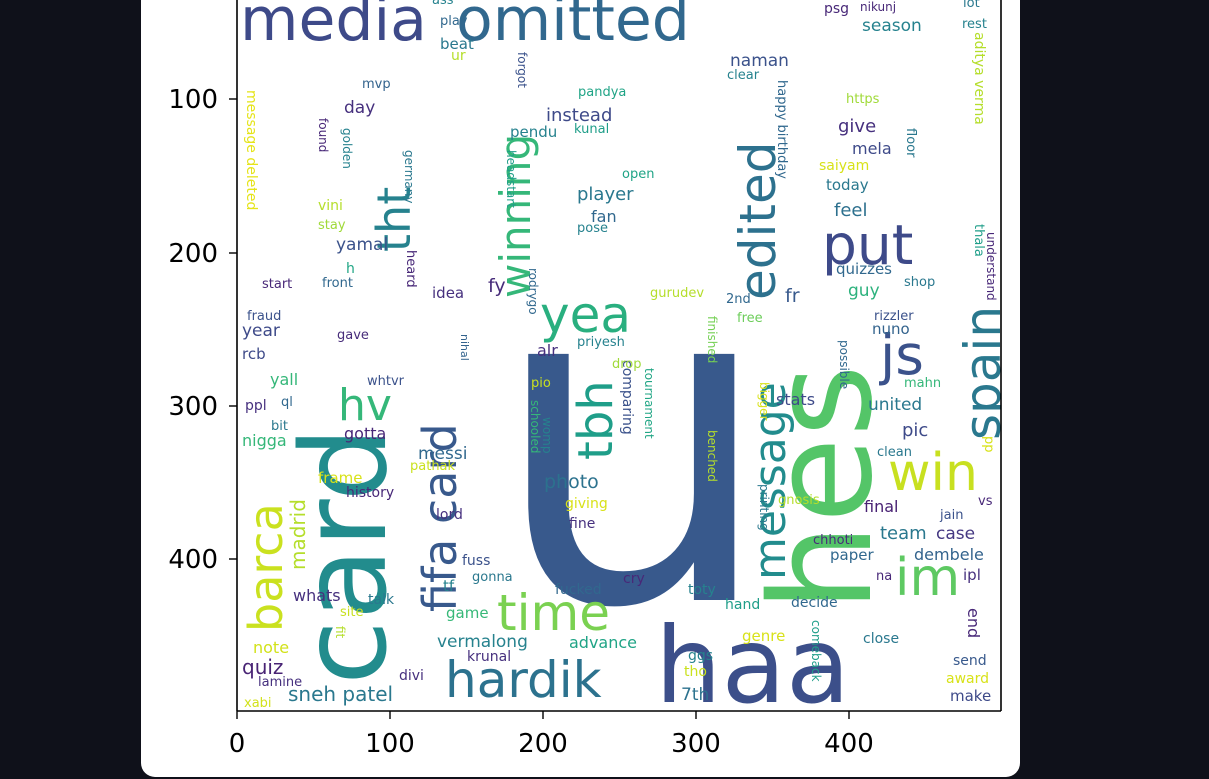  What do you see at coordinates (971, 5) in the screenshot?
I see `word-lot: lot` at bounding box center [971, 5].